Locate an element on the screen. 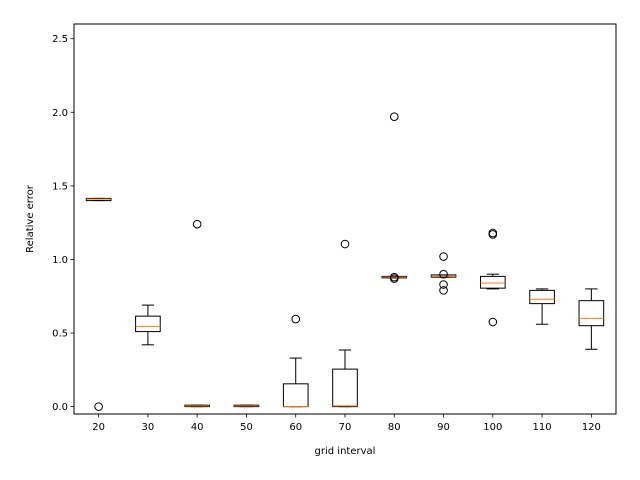  y-tick-label: 1.5 is located at coordinates (60, 186).